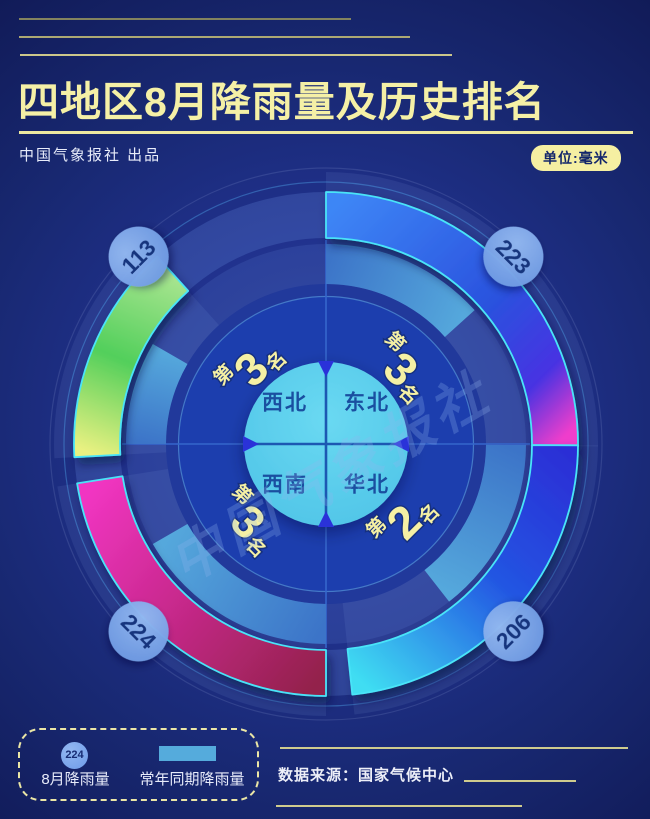  What do you see at coordinates (74, 755) in the screenshot?
I see `legend-aug-marker: 224` at bounding box center [74, 755].